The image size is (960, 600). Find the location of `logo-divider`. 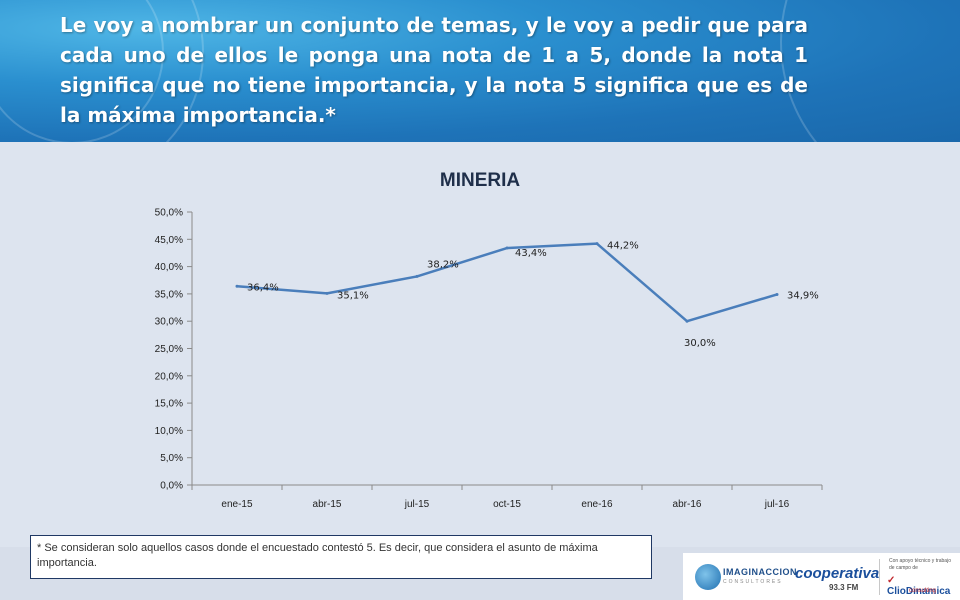

logo-divider is located at coordinates (879, 577).